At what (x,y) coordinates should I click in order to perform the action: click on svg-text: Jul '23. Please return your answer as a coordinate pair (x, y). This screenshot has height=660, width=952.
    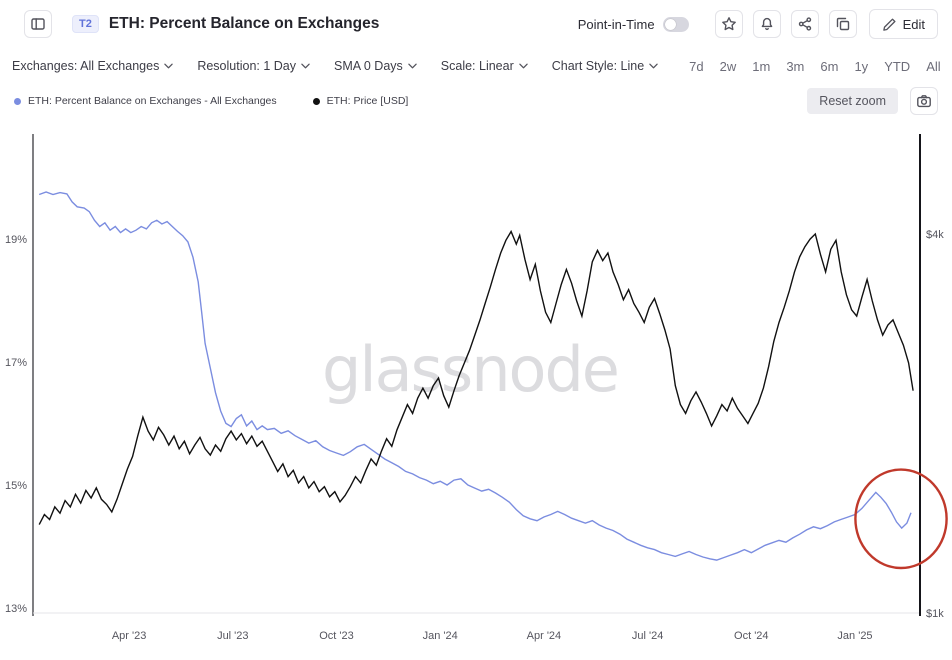
    Looking at the image, I should click on (232, 636).